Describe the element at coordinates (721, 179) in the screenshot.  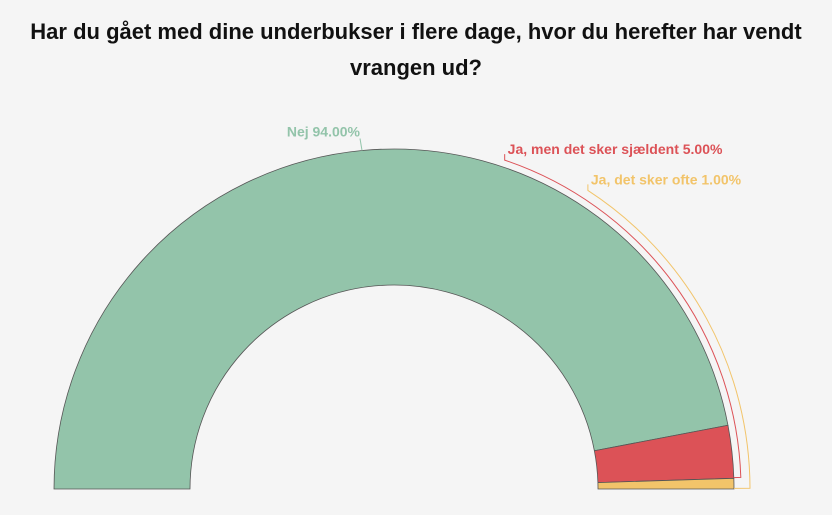
I see `value-label: 1.00%` at that location.